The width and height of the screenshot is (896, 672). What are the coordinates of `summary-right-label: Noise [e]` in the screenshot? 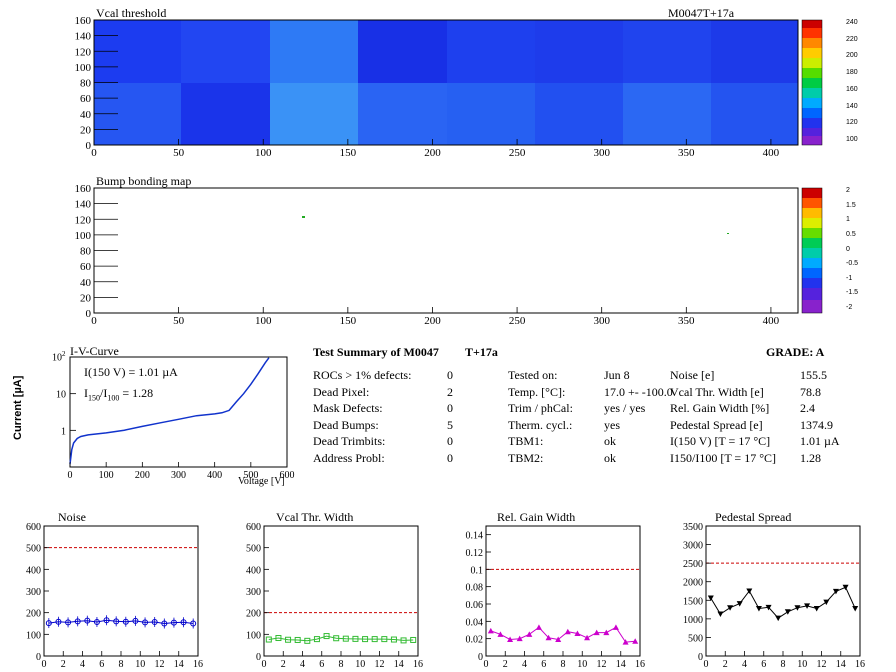 It's located at (692, 375).